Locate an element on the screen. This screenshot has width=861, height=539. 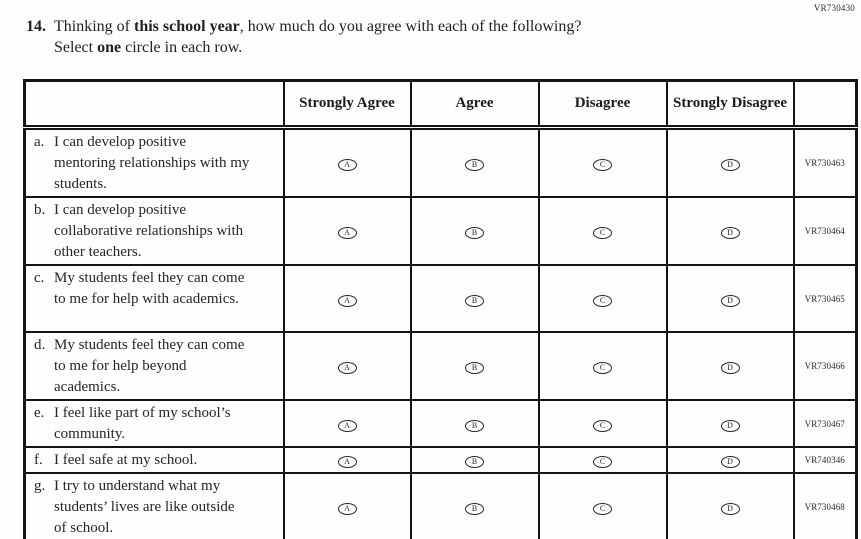
row-code: VR730463 is located at coordinates (825, 162).